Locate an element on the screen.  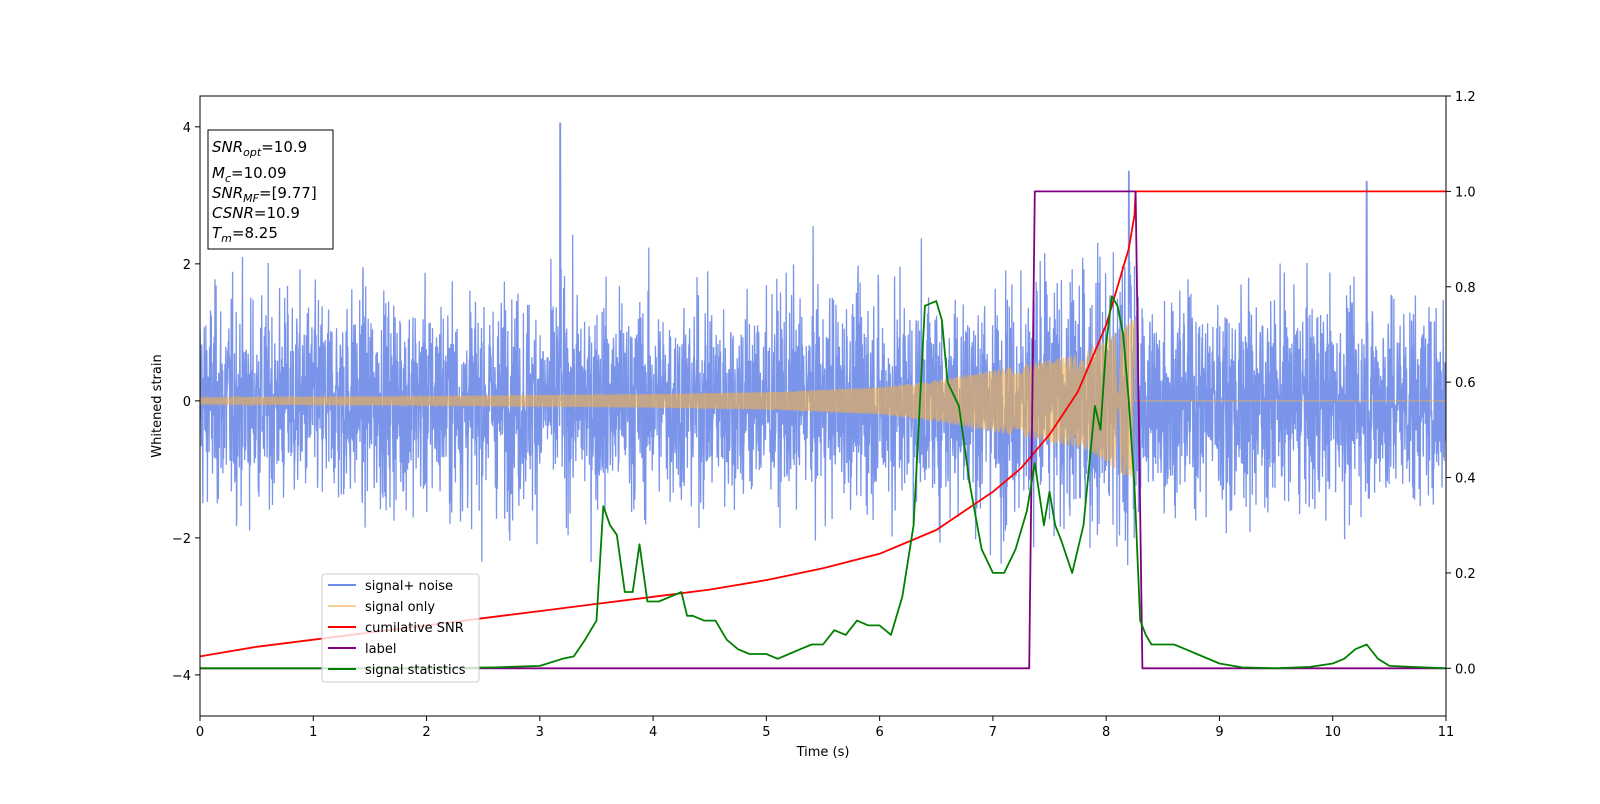
y-left-tick-label: 0 is located at coordinates (187, 402).